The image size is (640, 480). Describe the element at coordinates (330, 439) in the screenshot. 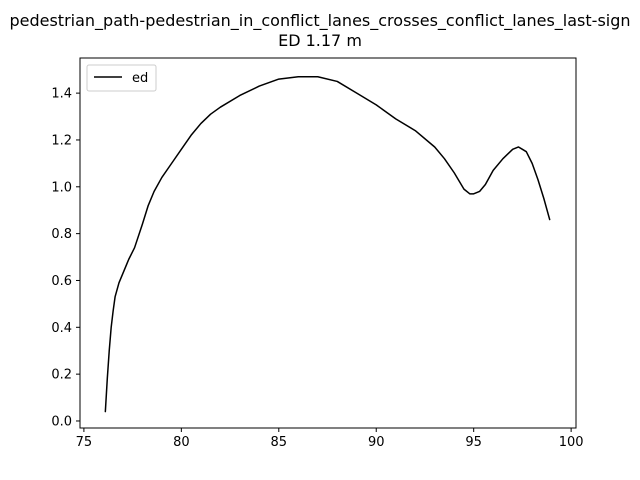

I see `x-axis: 75 80 85 90 95 100` at that location.